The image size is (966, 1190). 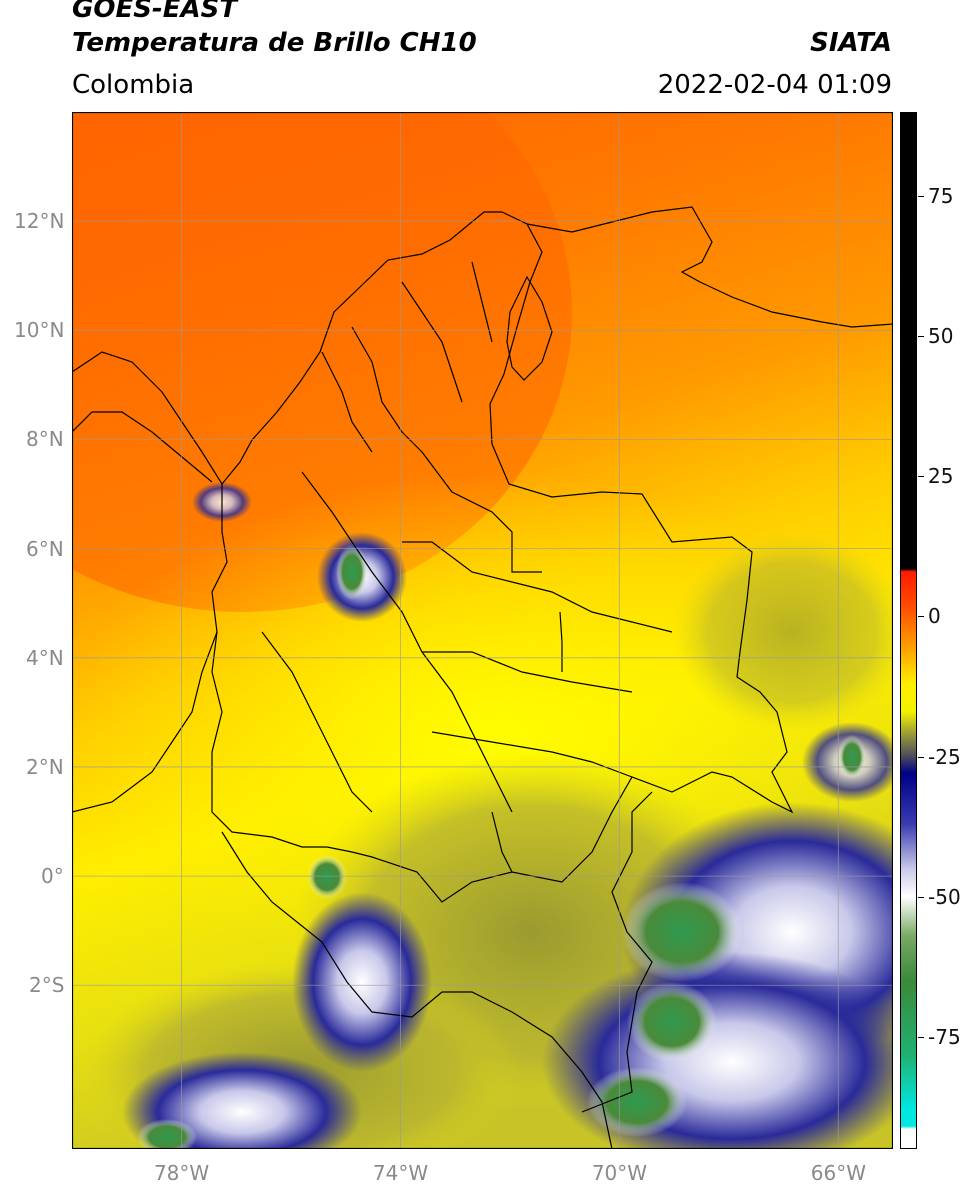 I want to click on lon-tick-label: 78°W, so click(x=181, y=1173).